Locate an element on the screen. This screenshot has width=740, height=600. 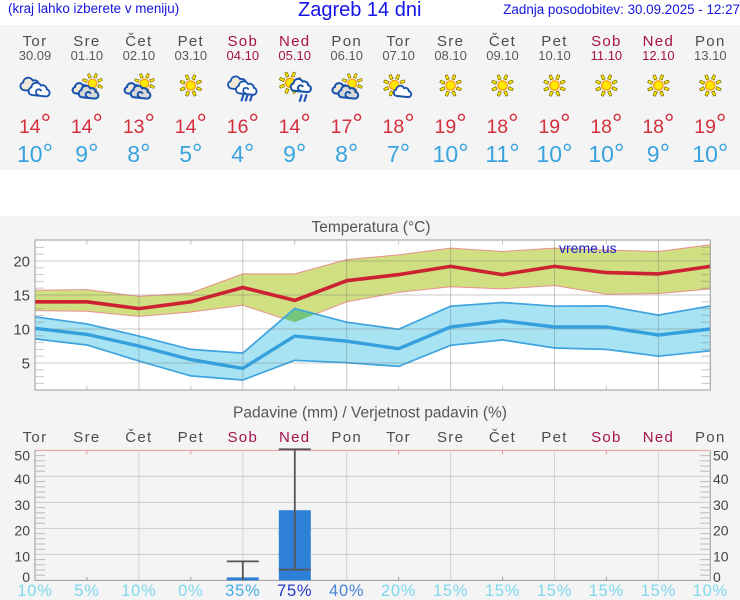
svg-text: vreme.us is located at coordinates (588, 248).